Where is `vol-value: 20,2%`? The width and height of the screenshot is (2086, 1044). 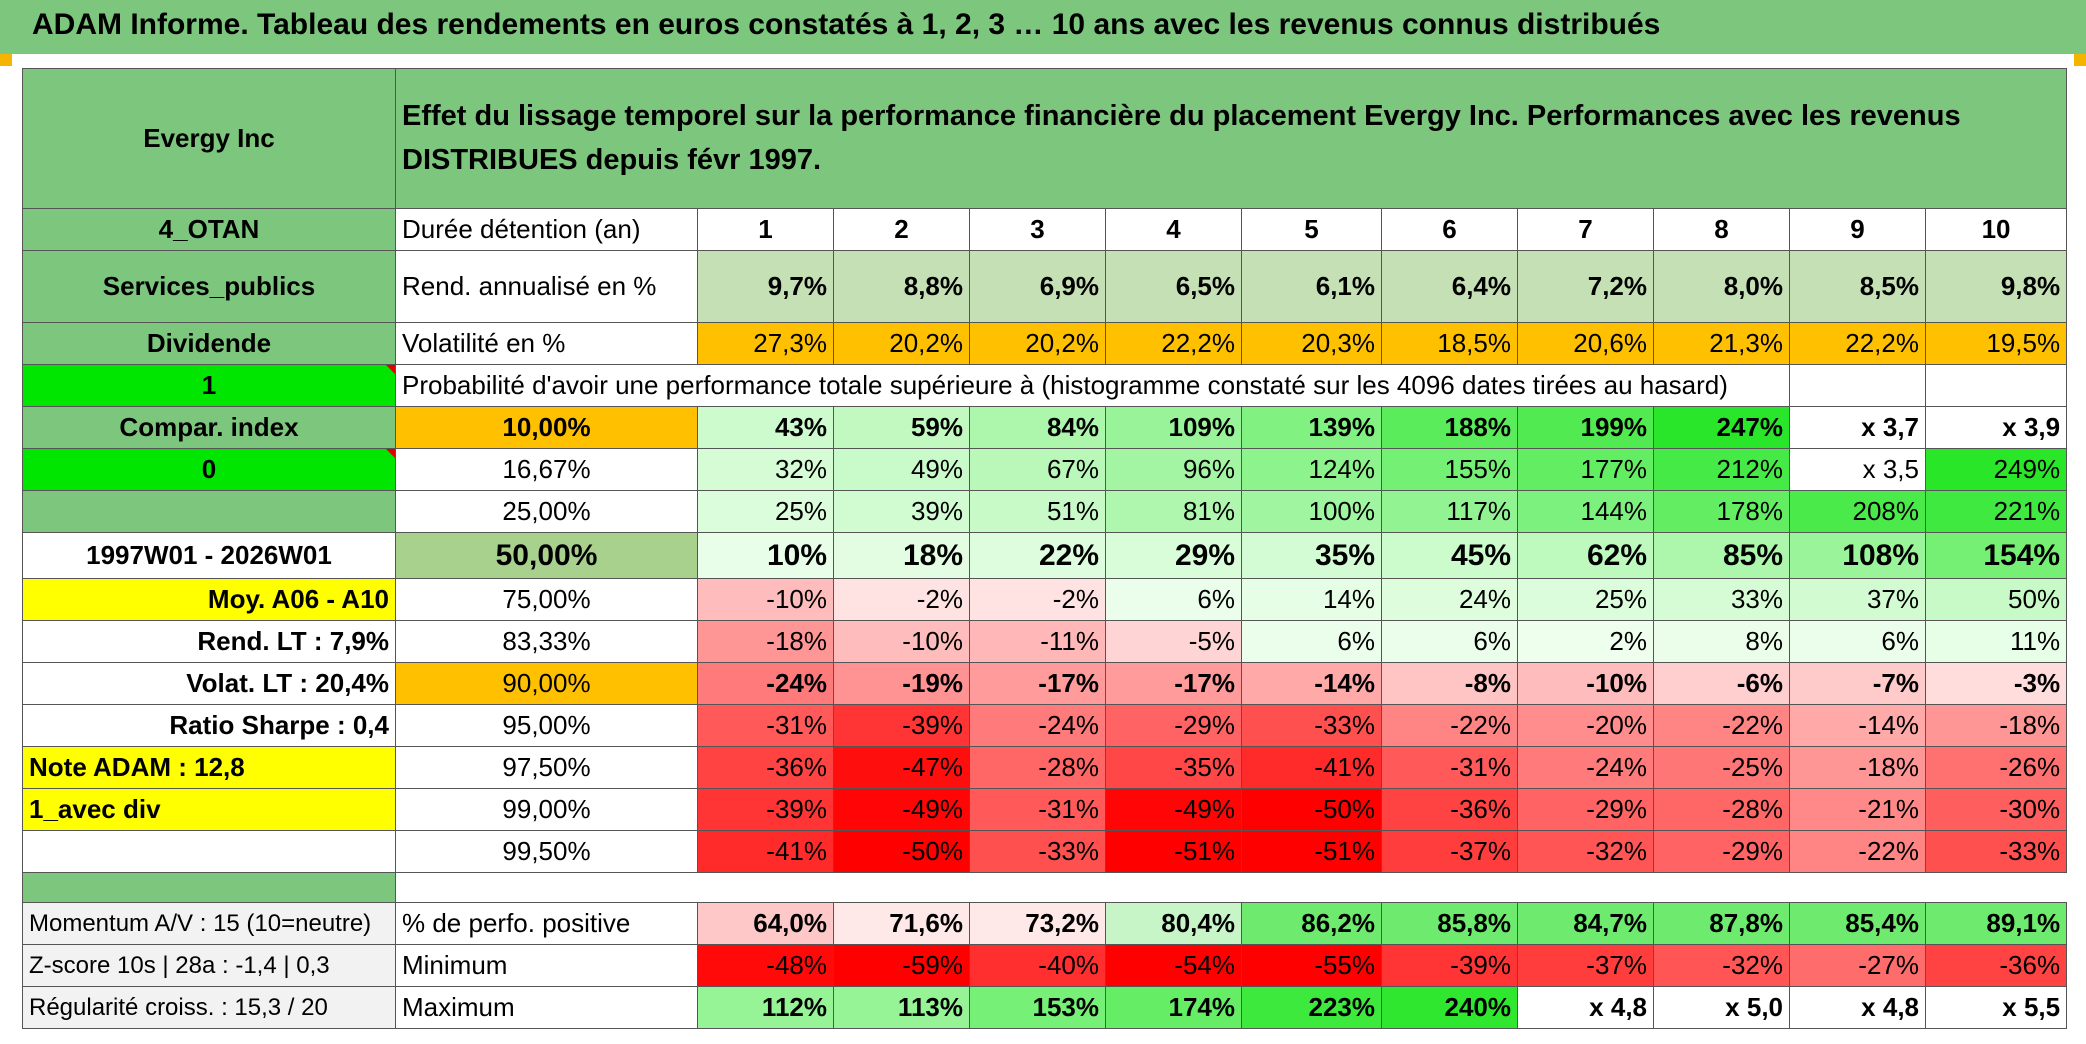
vol-value: 20,2% is located at coordinates (1037, 343).